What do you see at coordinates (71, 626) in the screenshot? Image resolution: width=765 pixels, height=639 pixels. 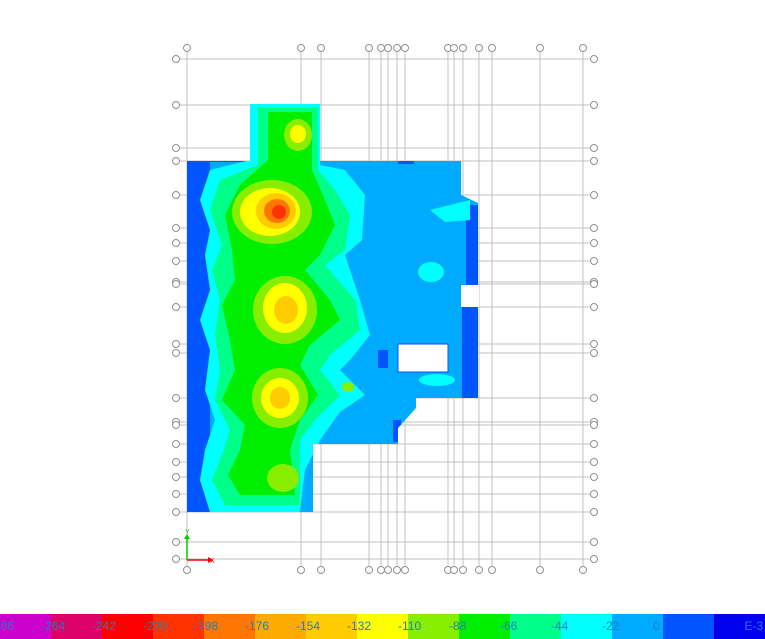 I see `legend-swatch: -264` at bounding box center [71, 626].